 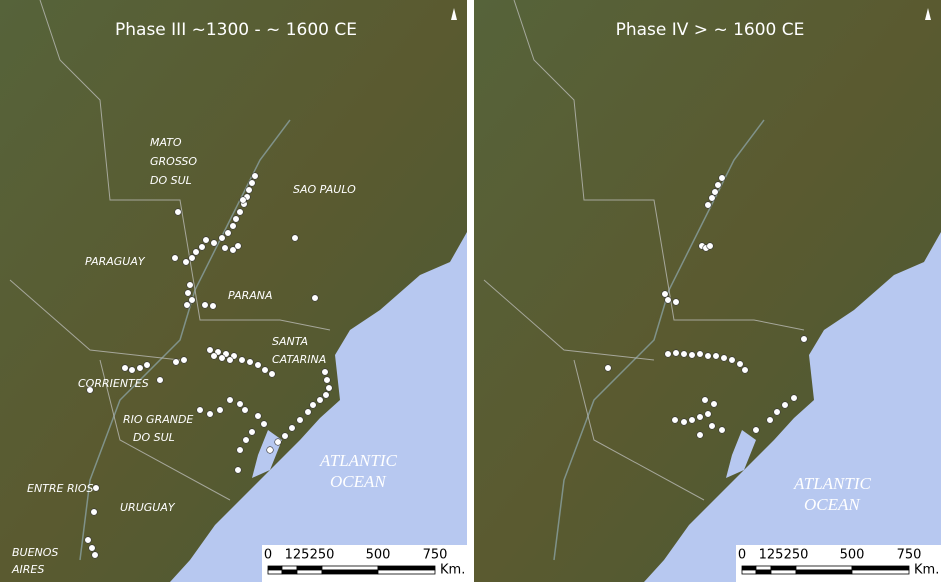 What do you see at coordinates (27, 569) in the screenshot?
I see `region-label: AIRES` at bounding box center [27, 569].